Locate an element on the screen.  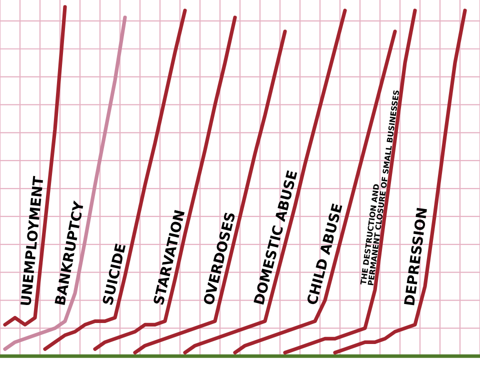
text: DEPRESSION is located at coordinates (416, 257).